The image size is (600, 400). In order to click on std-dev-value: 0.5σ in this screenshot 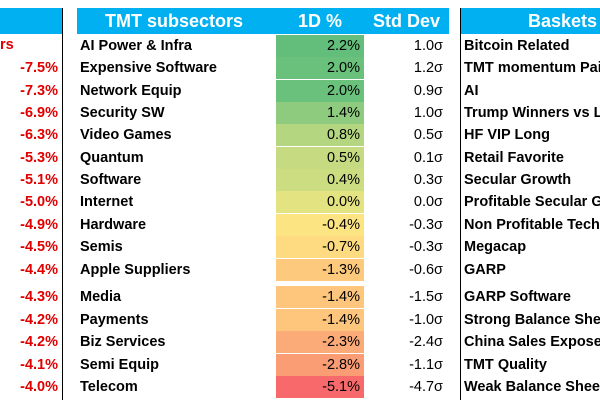, I will do `click(428, 135)`.